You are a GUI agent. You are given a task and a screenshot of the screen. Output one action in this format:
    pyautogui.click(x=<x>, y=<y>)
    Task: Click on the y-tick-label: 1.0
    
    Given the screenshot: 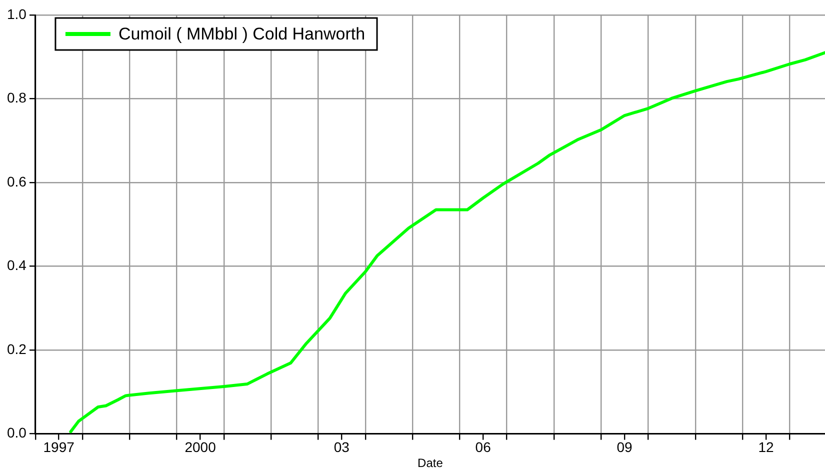 What is the action you would take?
    pyautogui.click(x=16, y=14)
    